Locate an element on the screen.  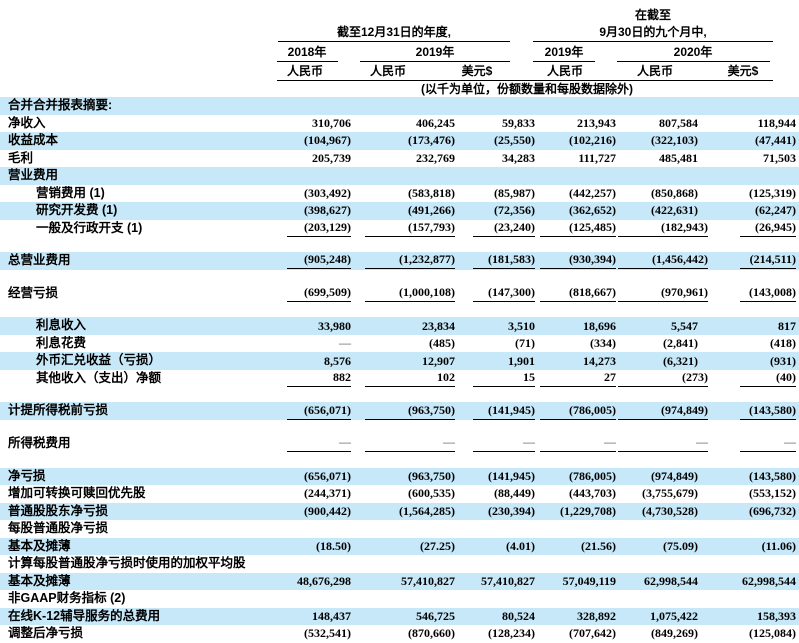
number-value: (62,247) is located at coordinates (775, 210).